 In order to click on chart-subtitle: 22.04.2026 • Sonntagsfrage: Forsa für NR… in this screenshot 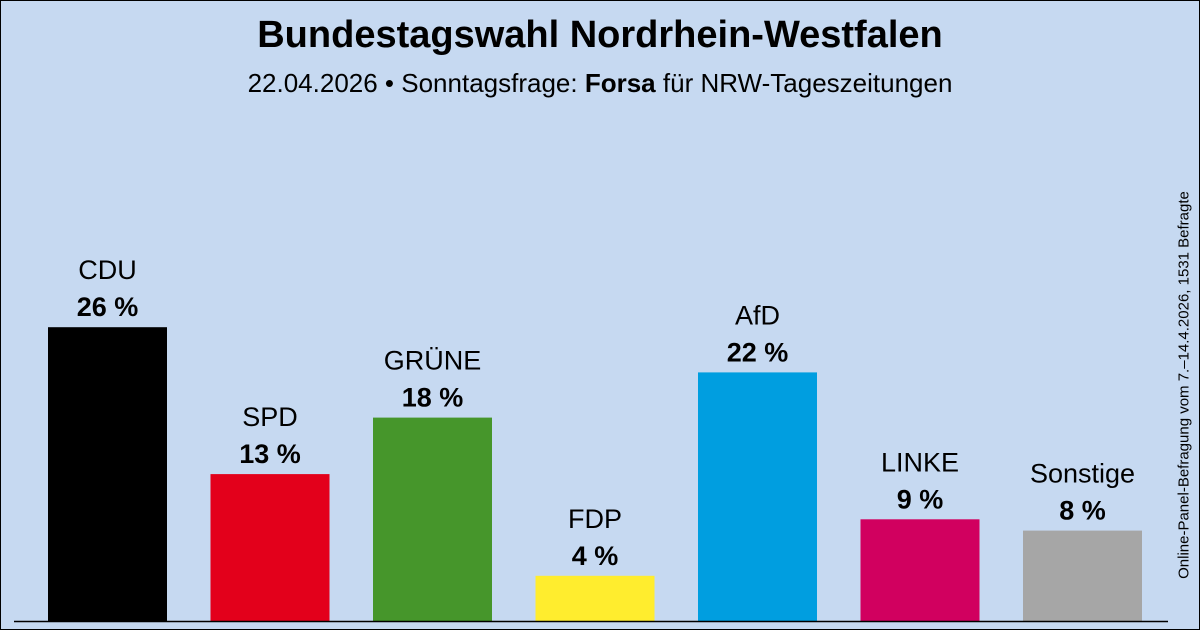, I will do `click(600, 83)`.